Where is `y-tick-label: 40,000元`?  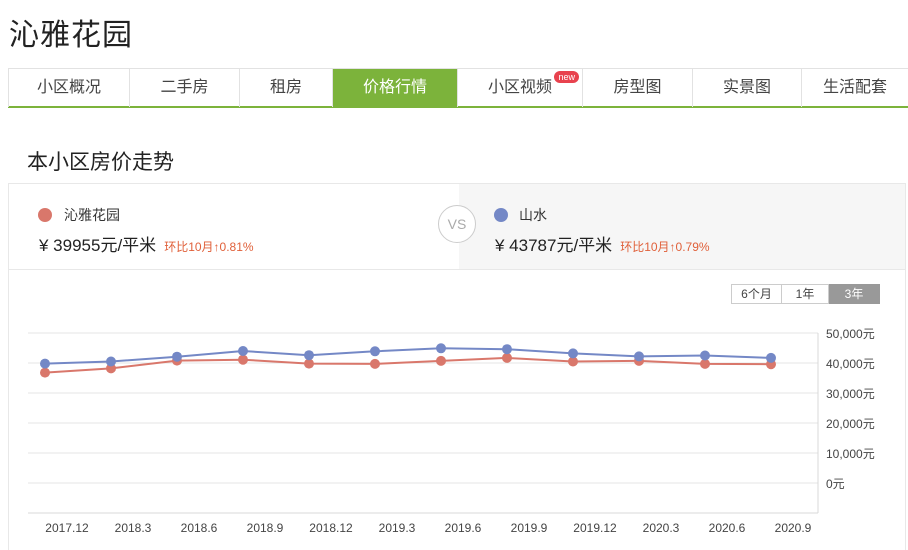 y-tick-label: 40,000元 is located at coordinates (850, 364).